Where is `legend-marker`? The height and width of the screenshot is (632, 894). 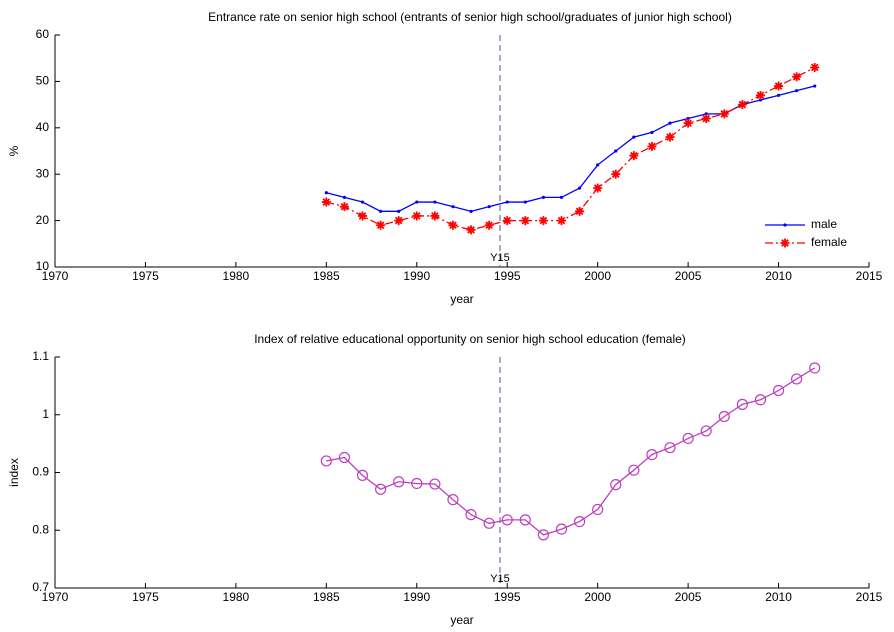
legend-marker is located at coordinates (785, 225).